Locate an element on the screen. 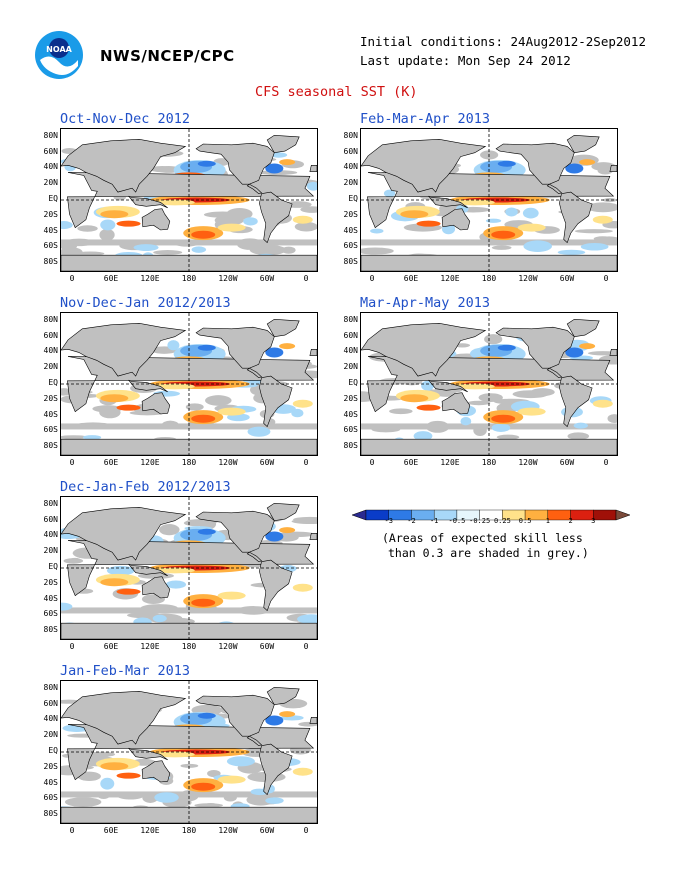 This screenshot has height=880, width=680. colorbar-right-arrow is located at coordinates (623, 515).